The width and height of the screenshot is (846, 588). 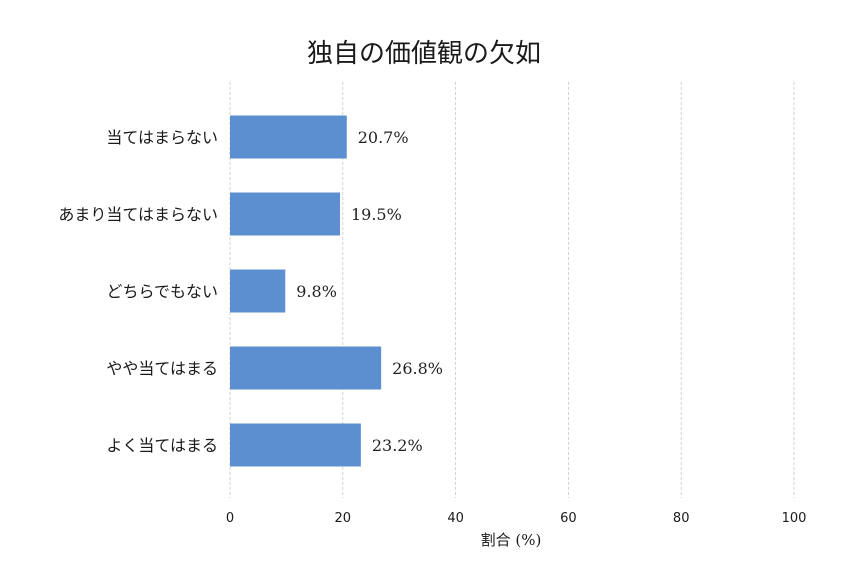 I want to click on value-label: 26.8%, so click(x=417, y=368).